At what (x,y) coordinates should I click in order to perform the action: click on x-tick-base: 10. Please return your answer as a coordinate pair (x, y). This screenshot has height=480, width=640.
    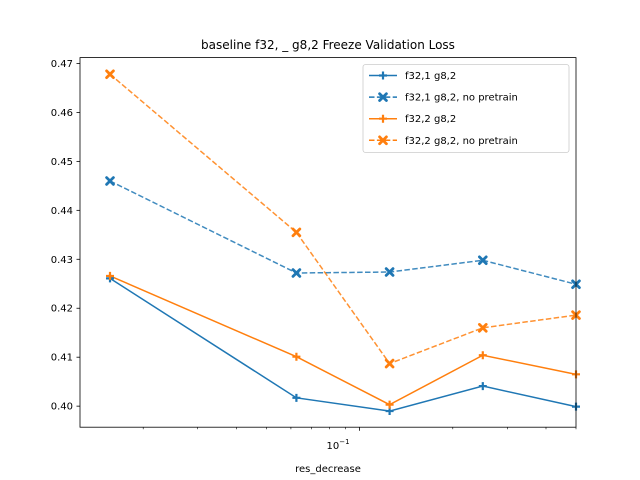
    Looking at the image, I should click on (332, 446).